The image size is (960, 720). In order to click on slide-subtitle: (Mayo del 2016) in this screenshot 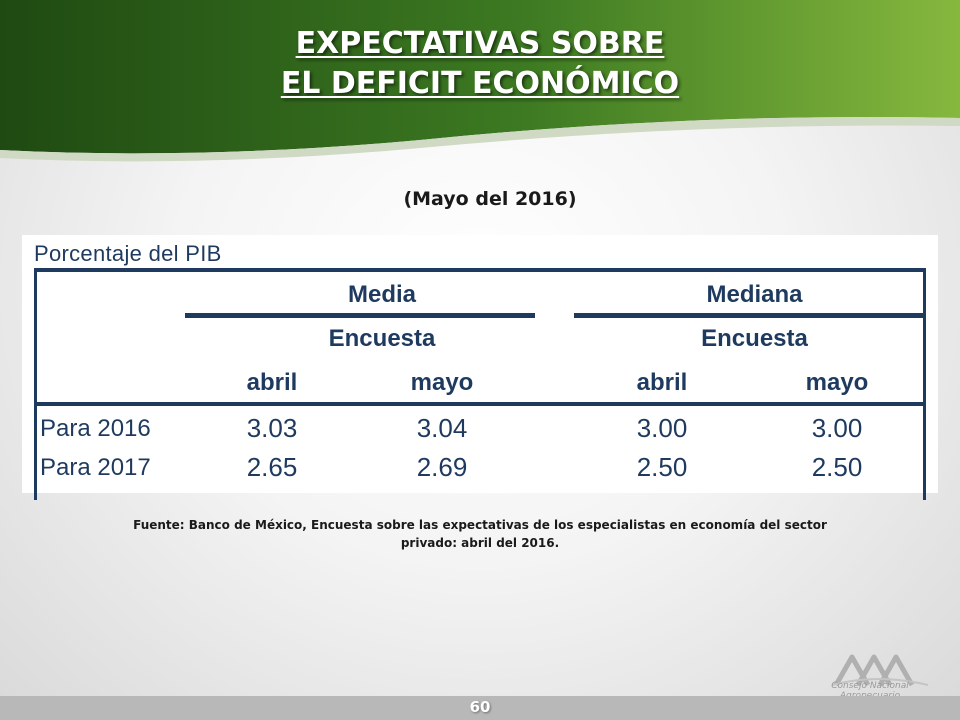, I will do `click(490, 199)`.